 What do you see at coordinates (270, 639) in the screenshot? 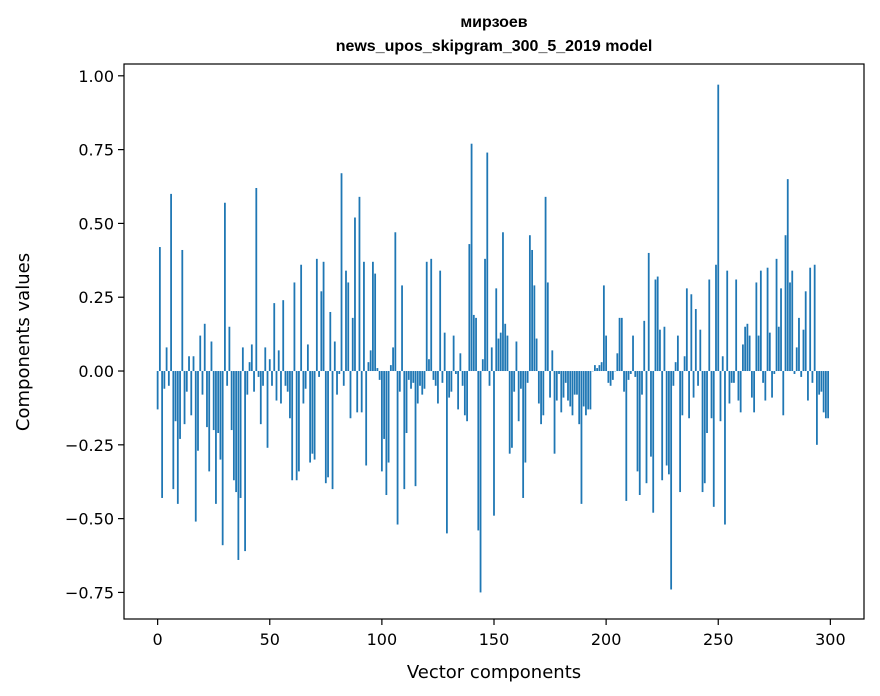
I see `x-tick-label-50: 50` at bounding box center [270, 639].